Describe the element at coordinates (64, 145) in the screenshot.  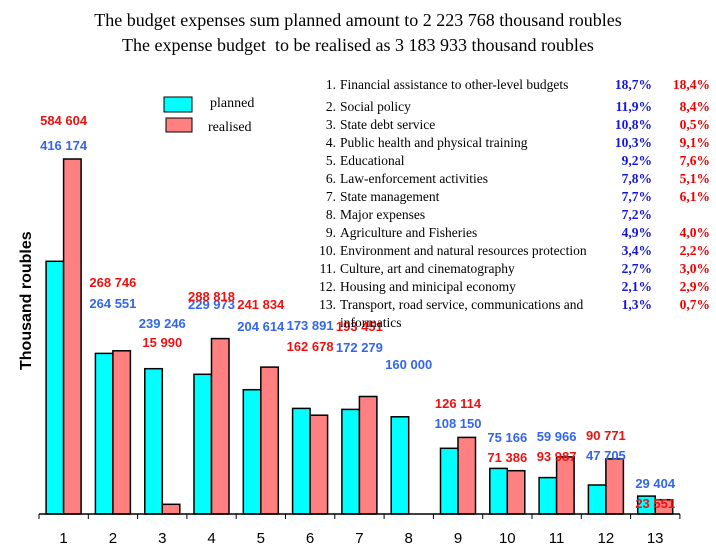
I see `value-label-planned-1: 416 174` at that location.